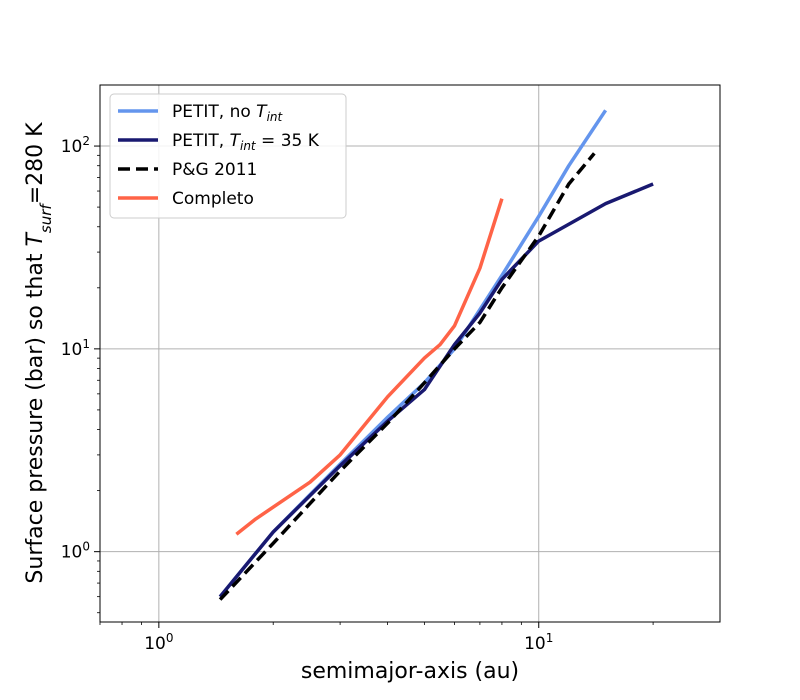 Image resolution: width=800 pixels, height=700 pixels. Describe the element at coordinates (550, 638) in the screenshot. I see `x-tick-label-exp: 1` at that location.